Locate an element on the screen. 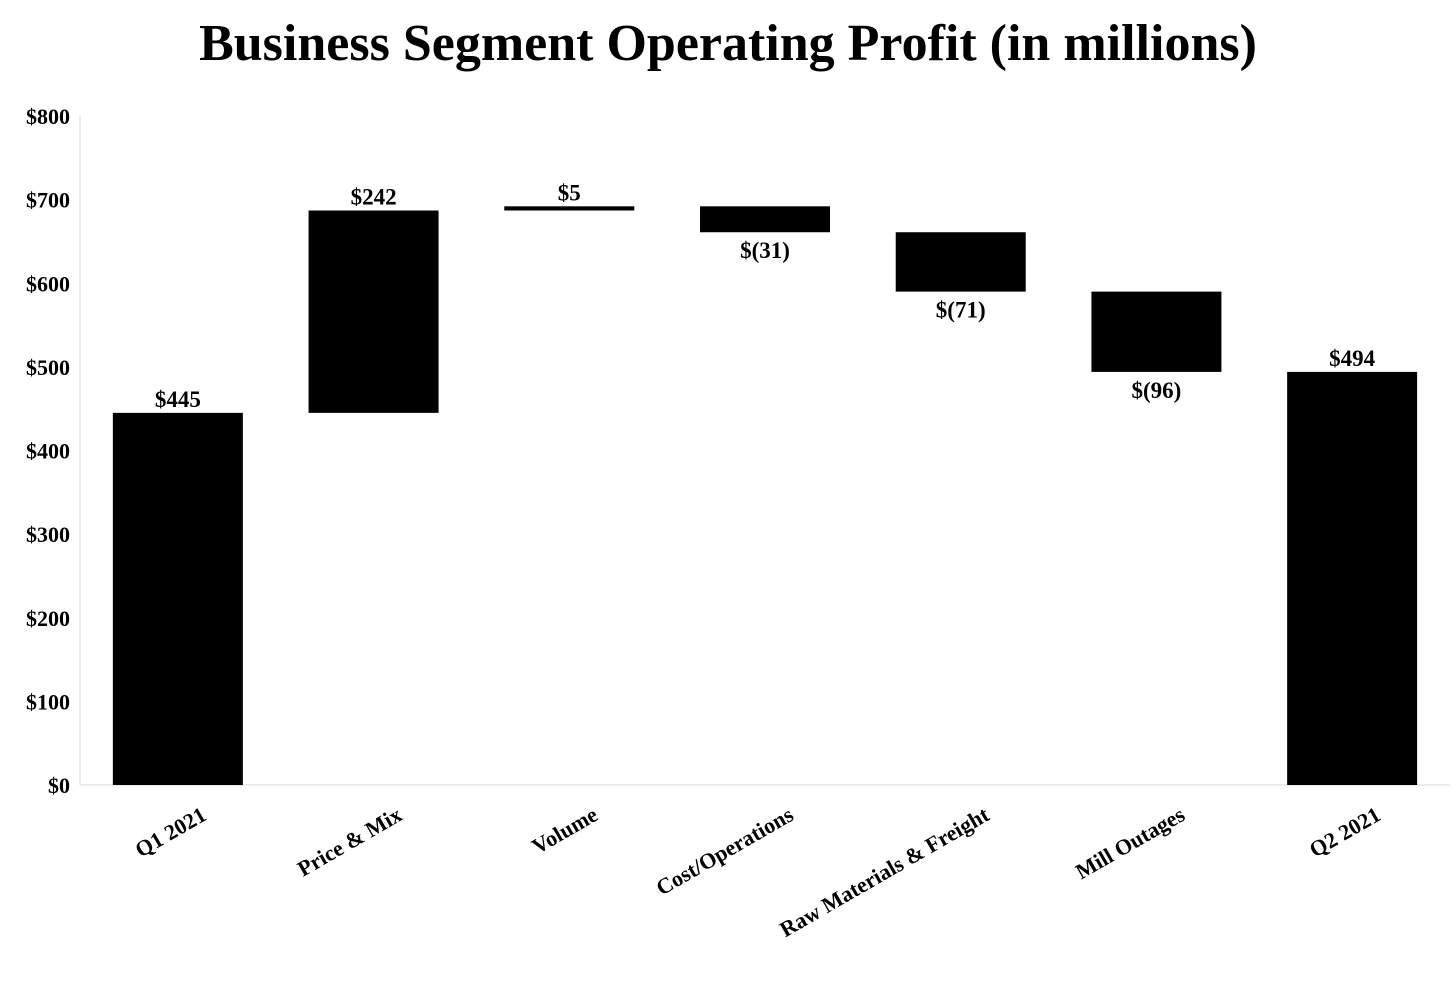  data-label: $242 is located at coordinates (374, 196).